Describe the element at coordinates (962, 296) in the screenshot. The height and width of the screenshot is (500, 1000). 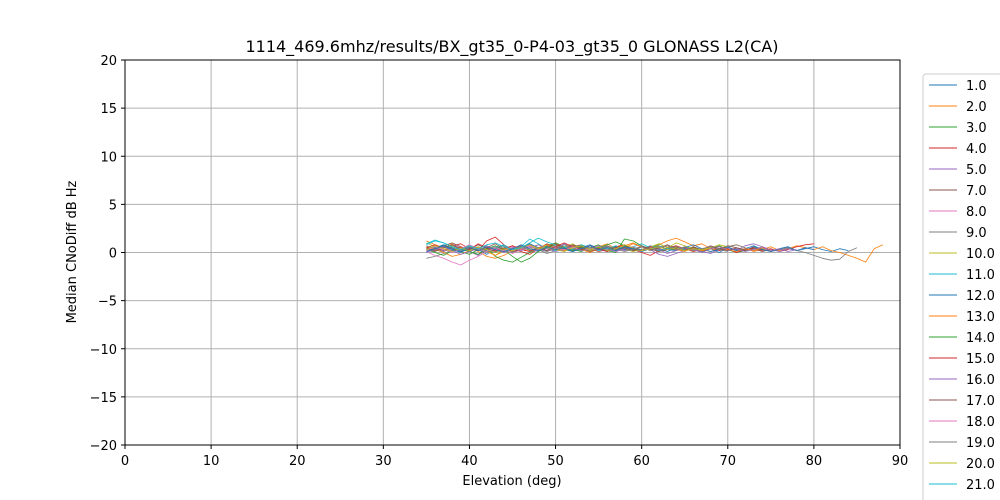
I see `legend-item: 12.0` at that location.